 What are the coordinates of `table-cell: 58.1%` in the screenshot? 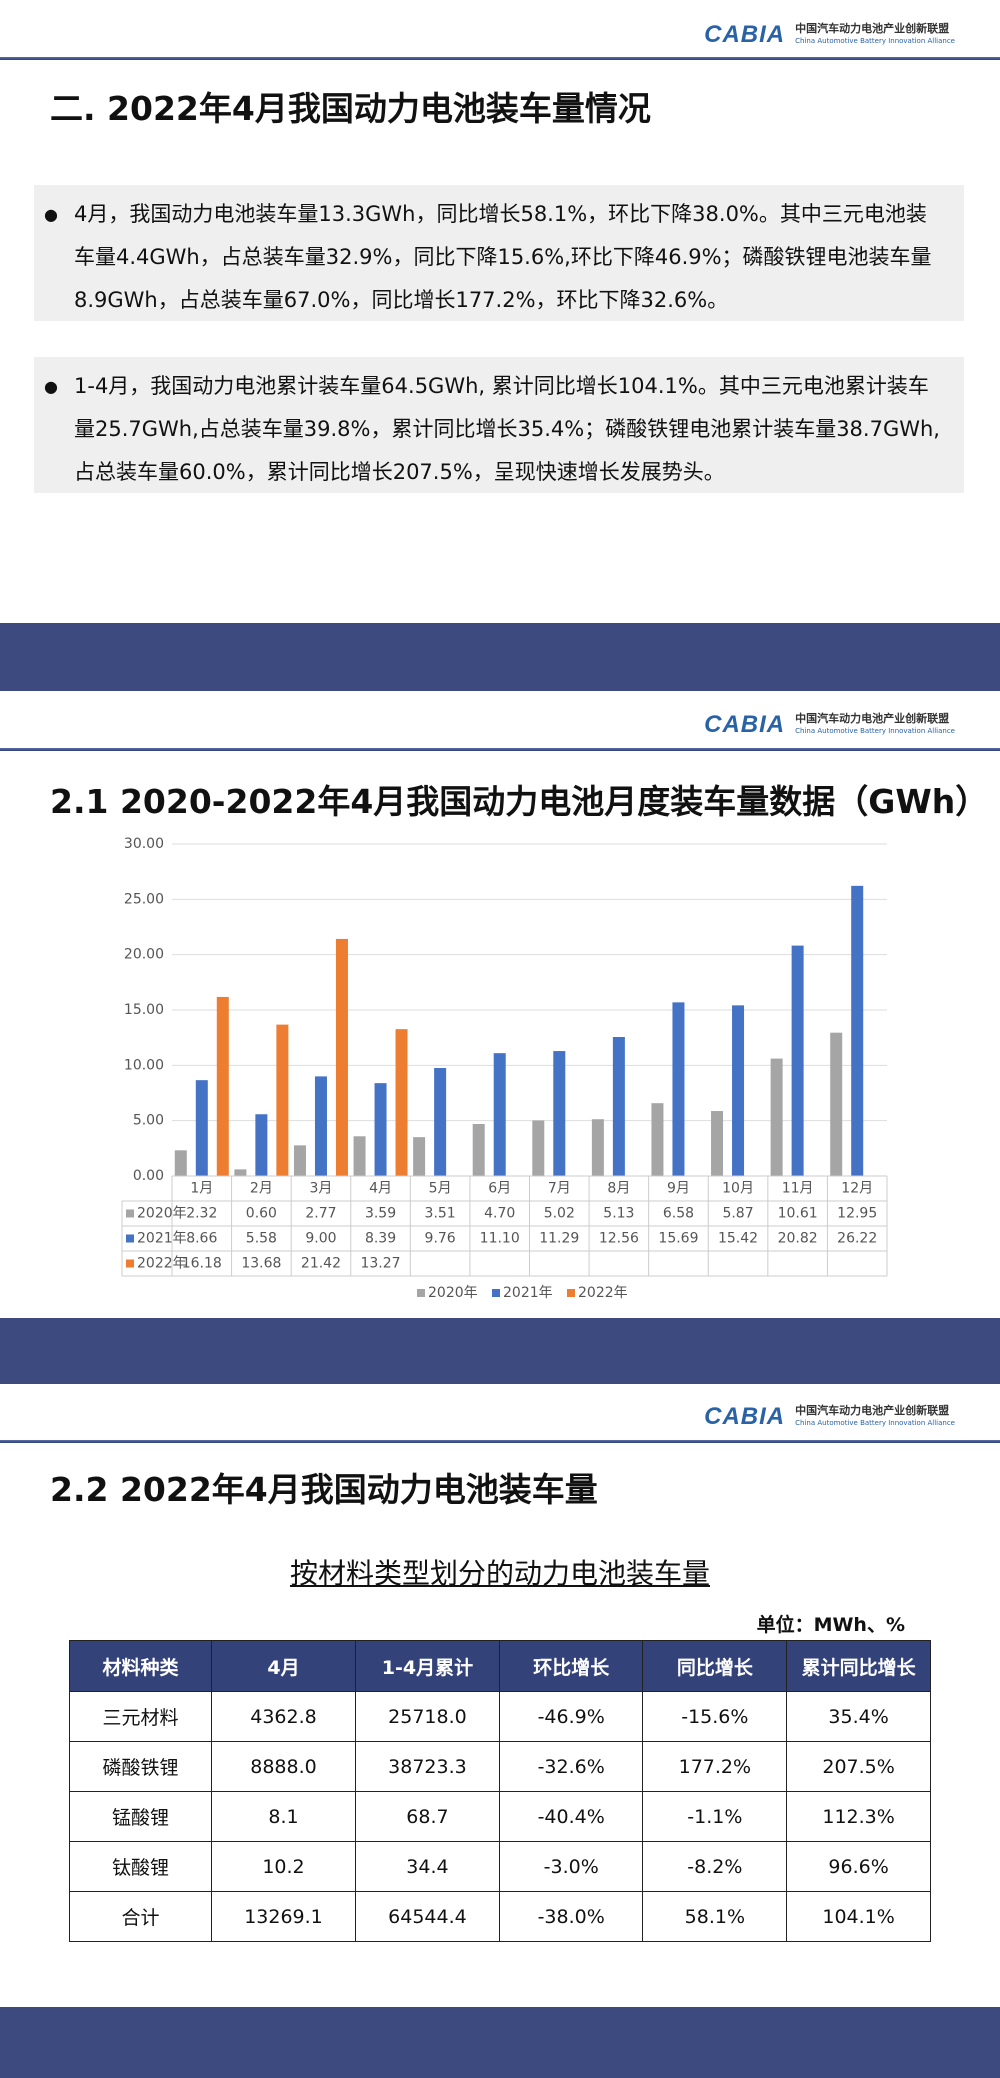 It's located at (715, 1916).